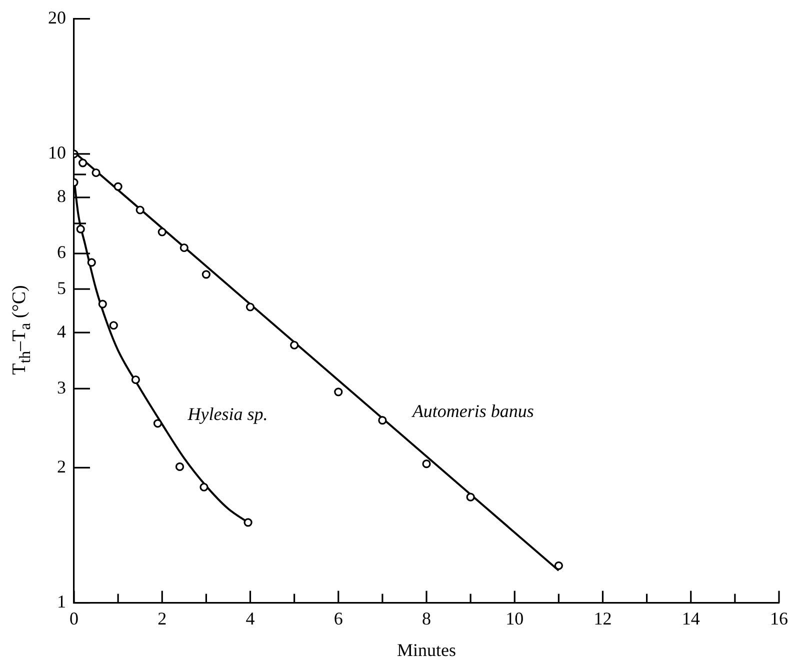  What do you see at coordinates (61, 196) in the screenshot?
I see `y-tick-label: 8` at bounding box center [61, 196].